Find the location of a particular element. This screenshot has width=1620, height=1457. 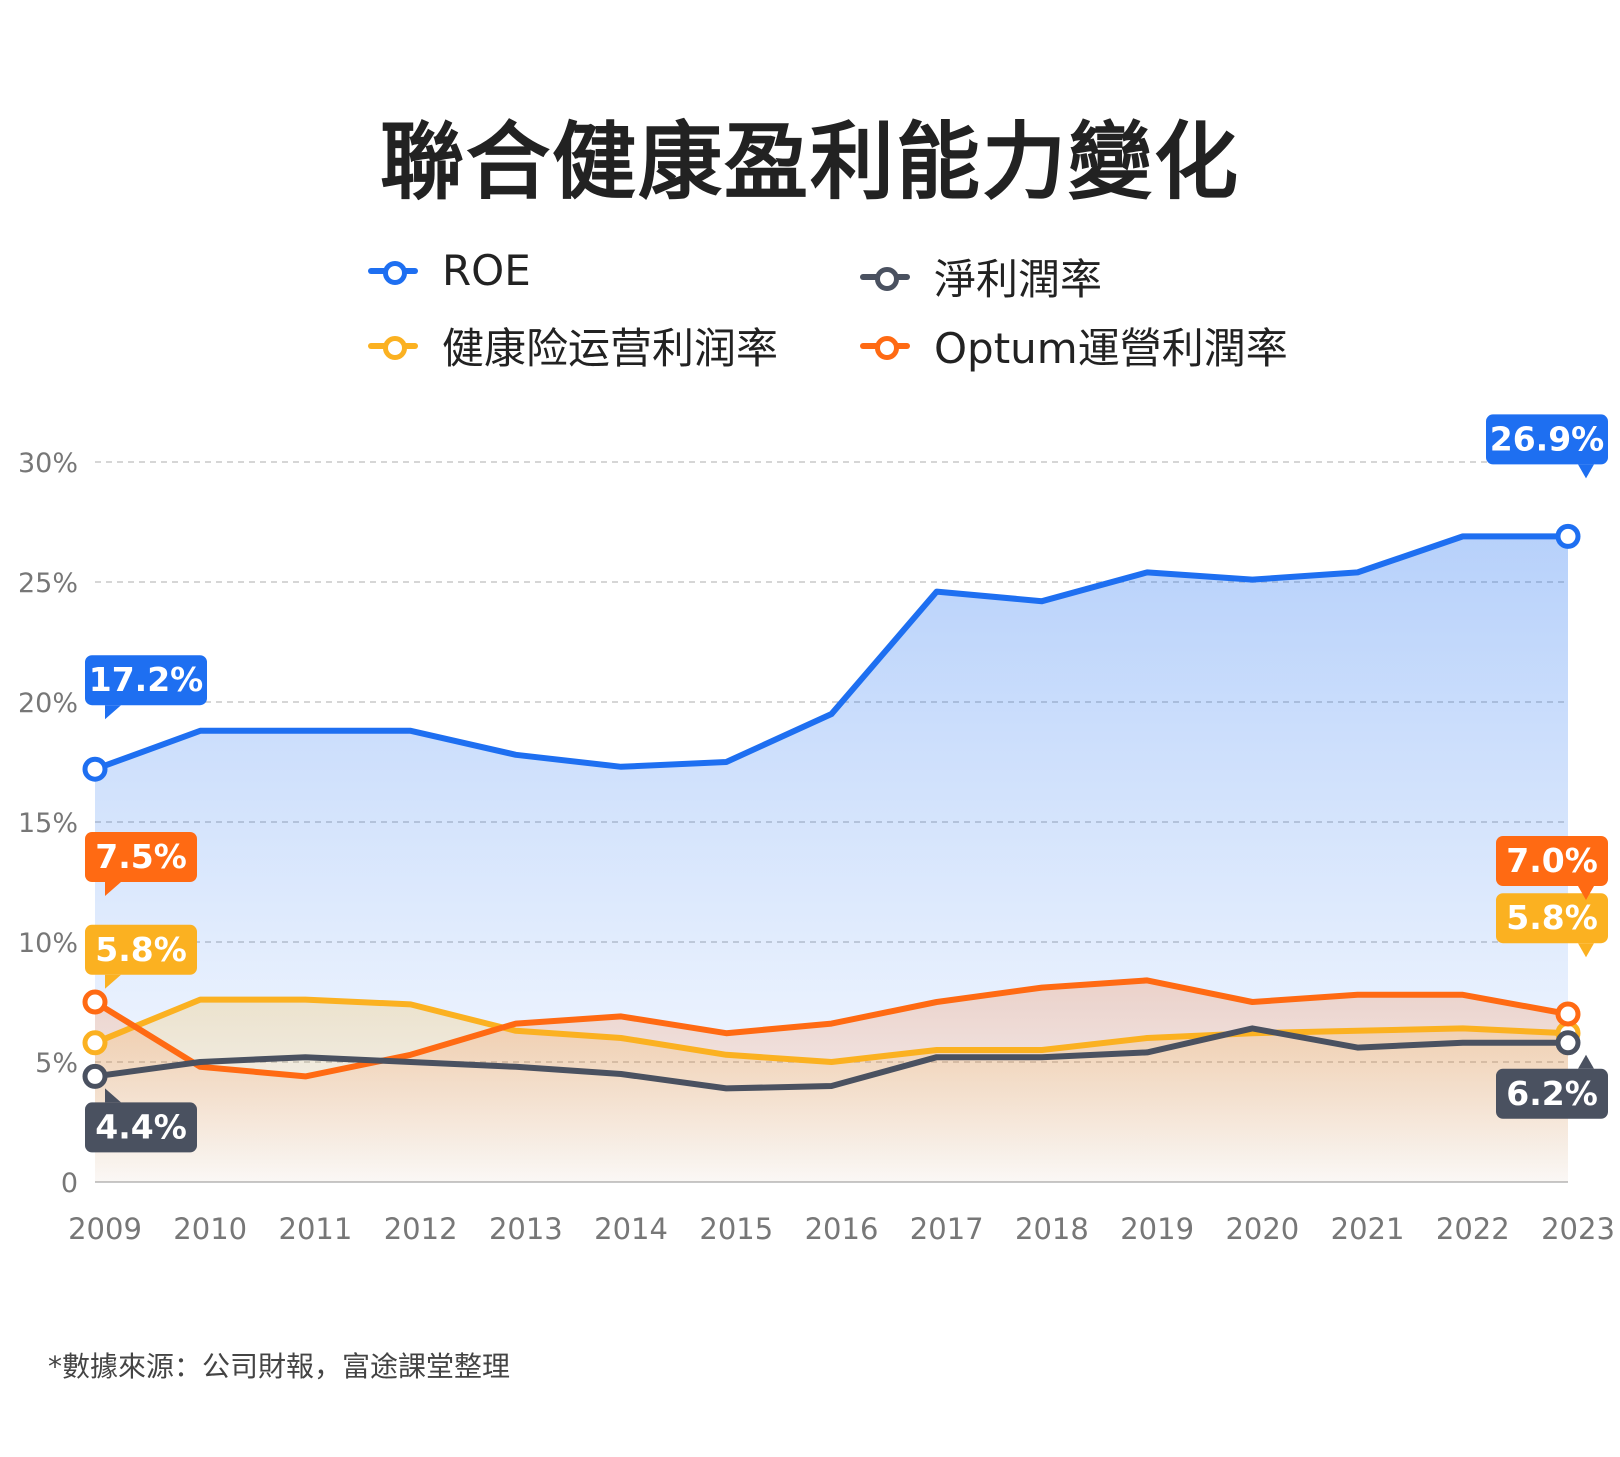

x-tick-label: 2013 is located at coordinates (526, 1229).